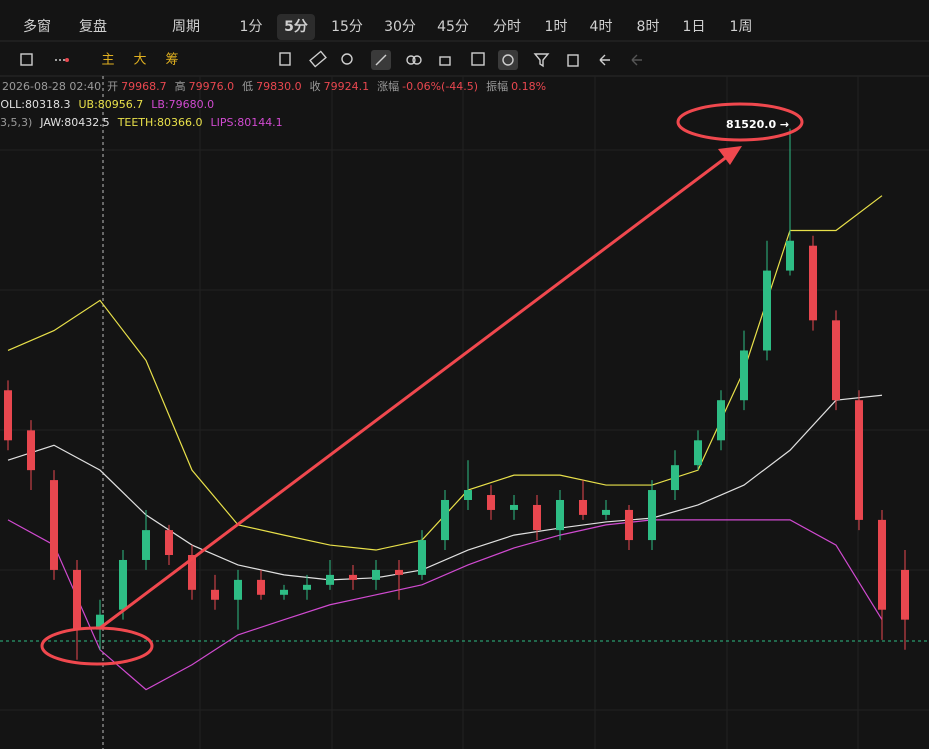 This screenshot has width=929, height=749. What do you see at coordinates (112, 86) in the screenshot?
I see `info-label: 开` at bounding box center [112, 86].